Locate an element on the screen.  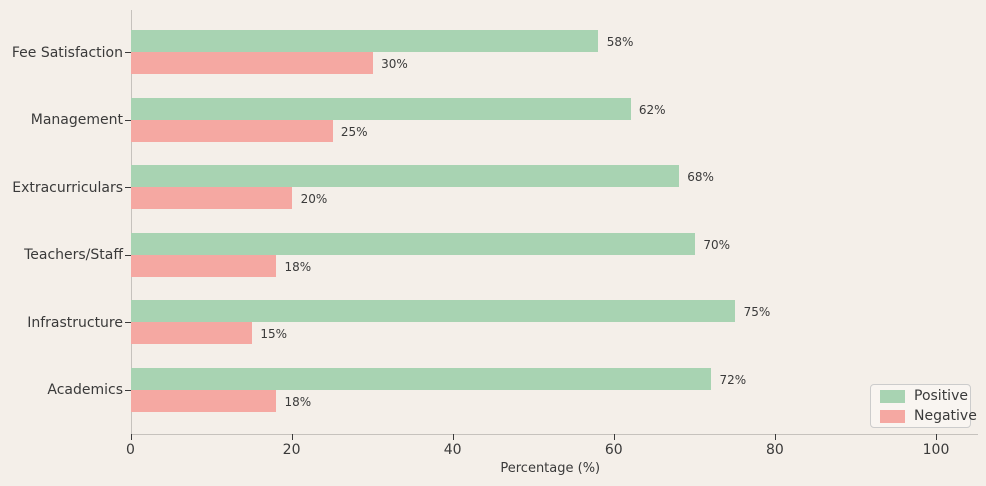
bar-value-positive: 72% is located at coordinates (733, 379).